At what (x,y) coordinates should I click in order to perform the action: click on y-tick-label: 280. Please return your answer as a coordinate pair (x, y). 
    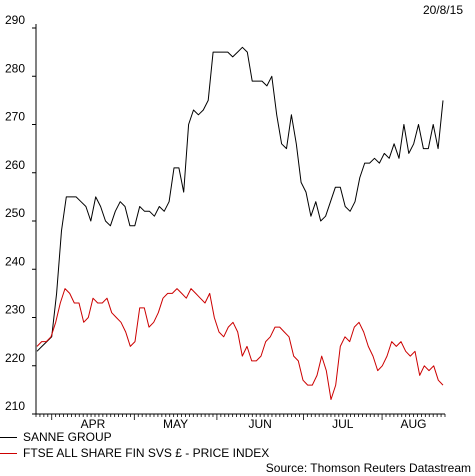
    Looking at the image, I should click on (15, 68).